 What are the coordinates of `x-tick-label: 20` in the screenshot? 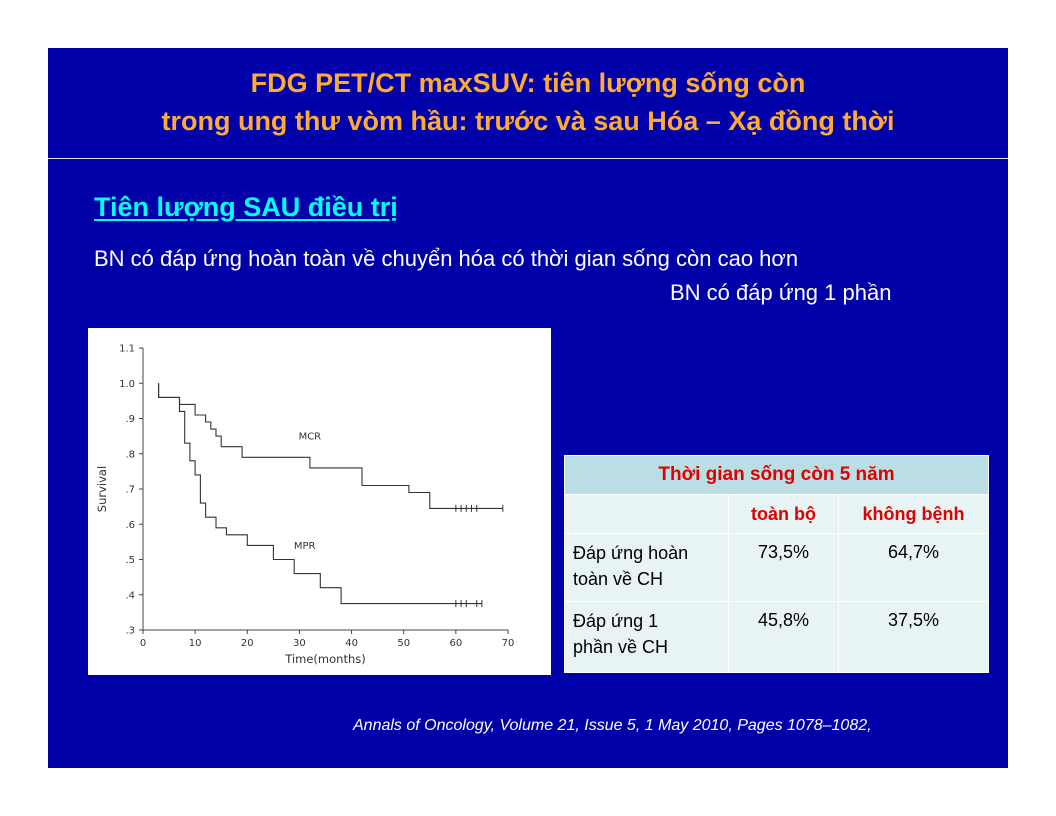 It's located at (247, 643).